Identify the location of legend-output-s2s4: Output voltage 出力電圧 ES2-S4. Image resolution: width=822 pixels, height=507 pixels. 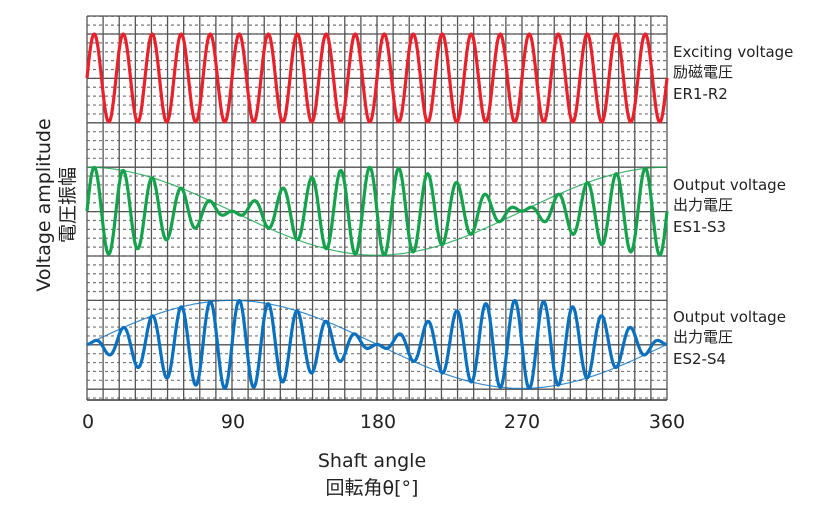
(729, 338).